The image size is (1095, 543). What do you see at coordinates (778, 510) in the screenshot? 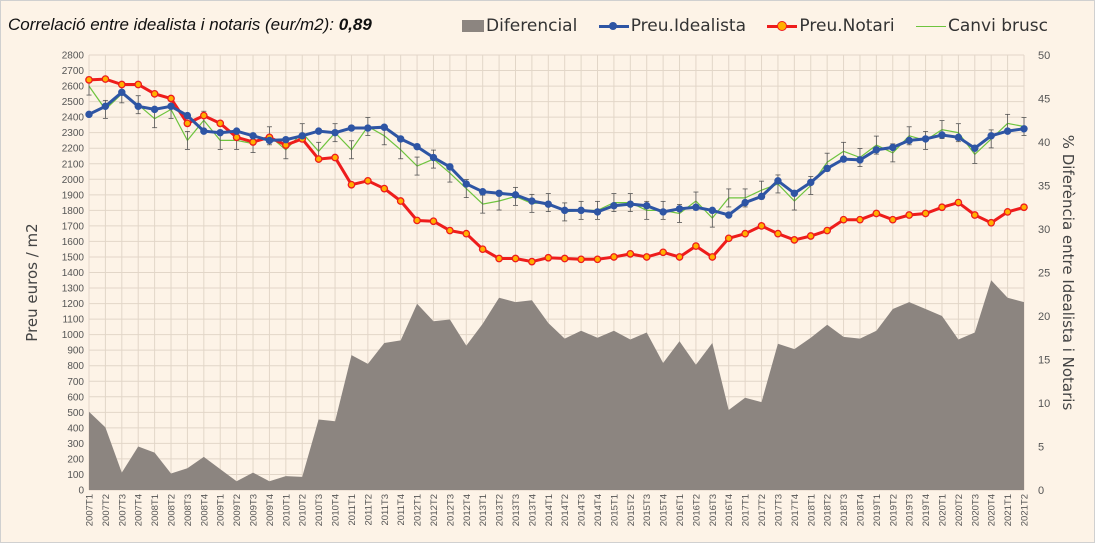
I see `x-tick-label: 2017T3` at bounding box center [778, 510].